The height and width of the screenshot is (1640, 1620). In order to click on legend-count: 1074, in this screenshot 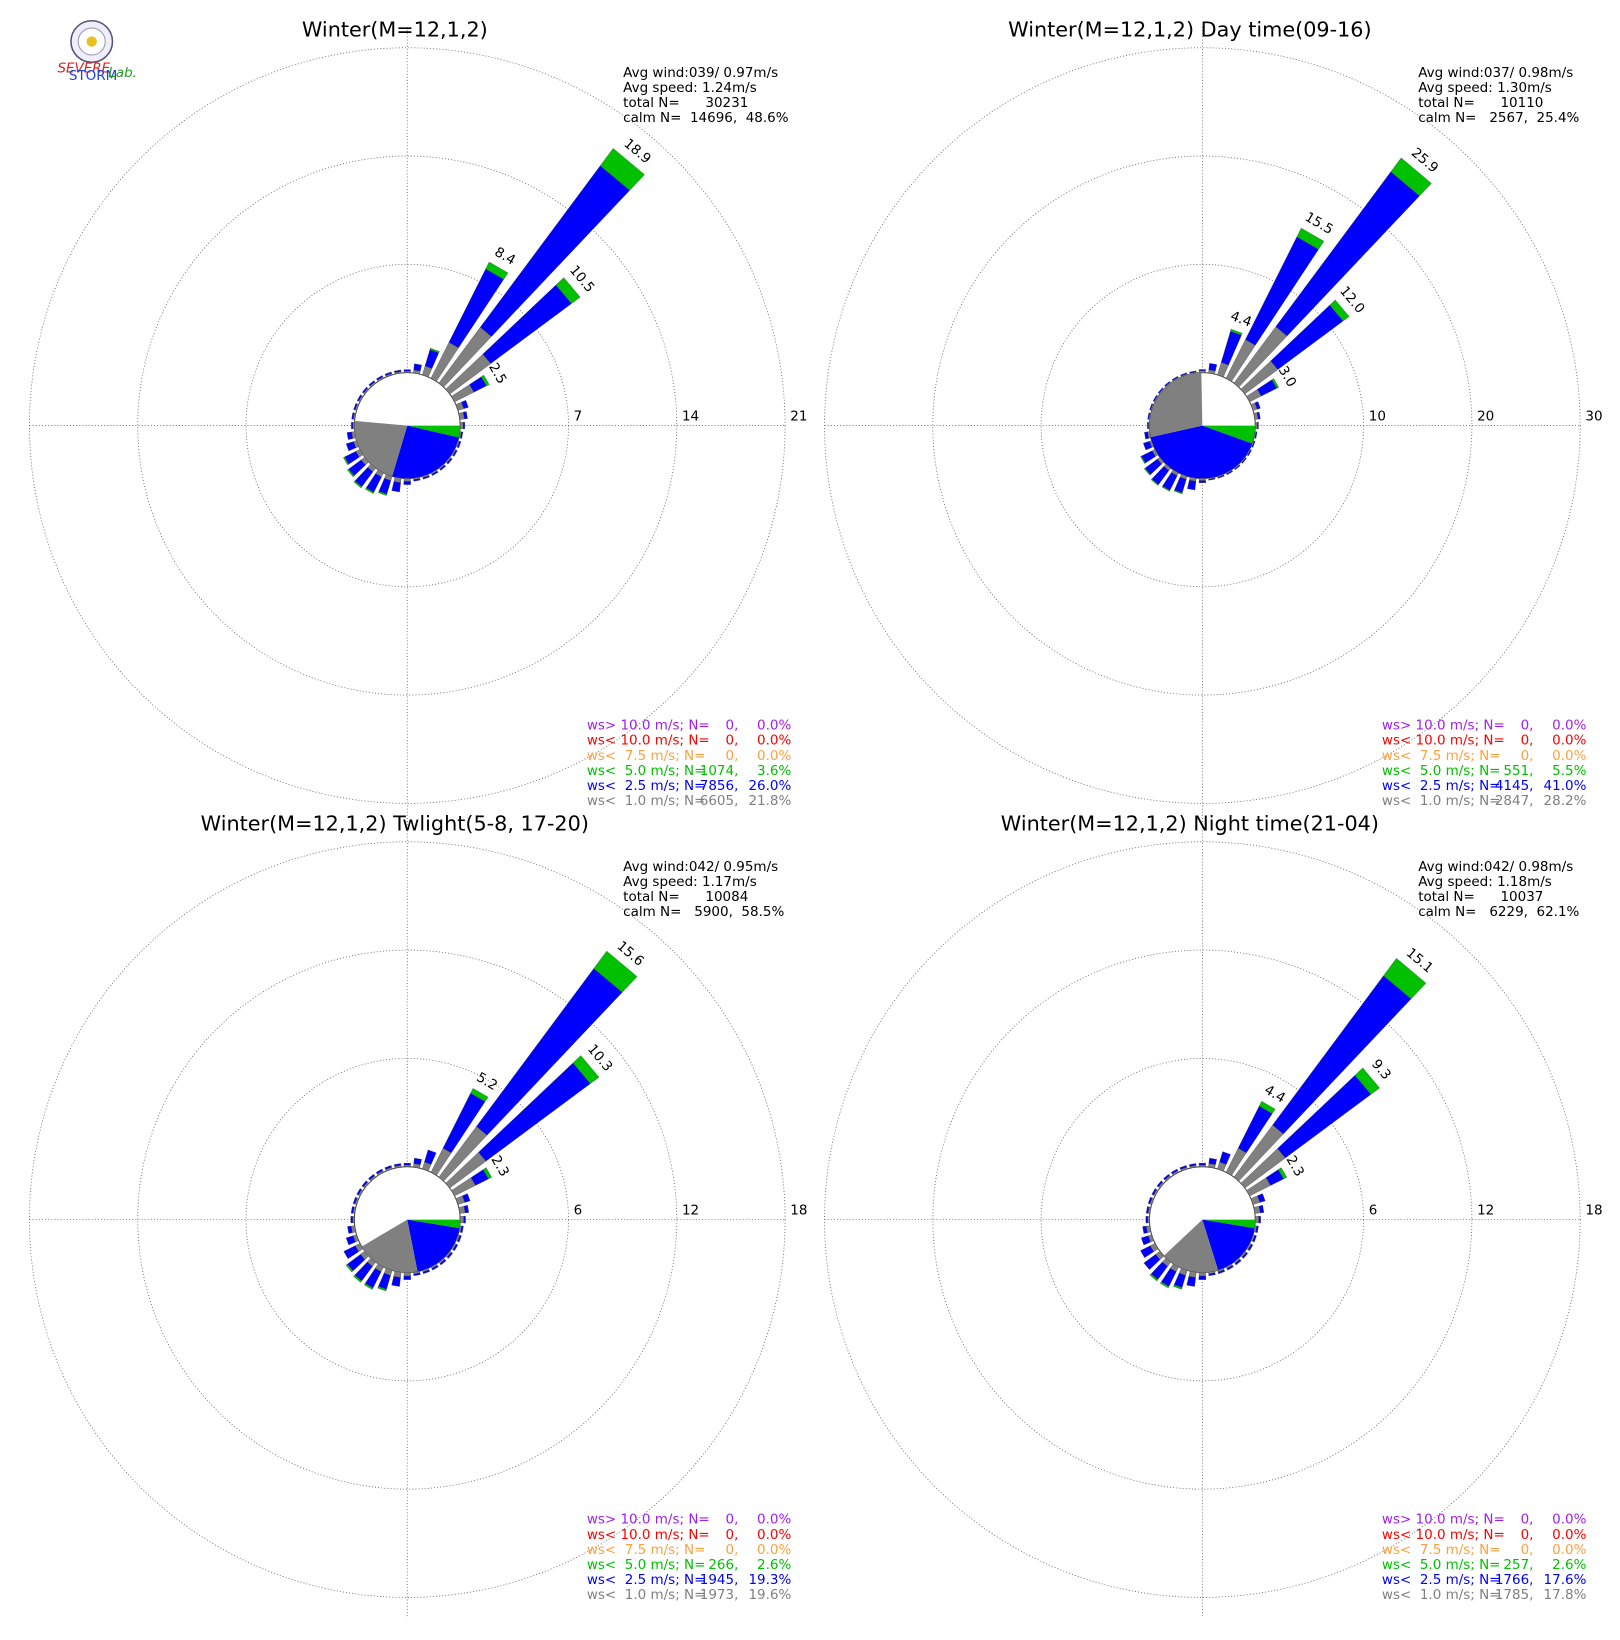, I will do `click(719, 771)`.